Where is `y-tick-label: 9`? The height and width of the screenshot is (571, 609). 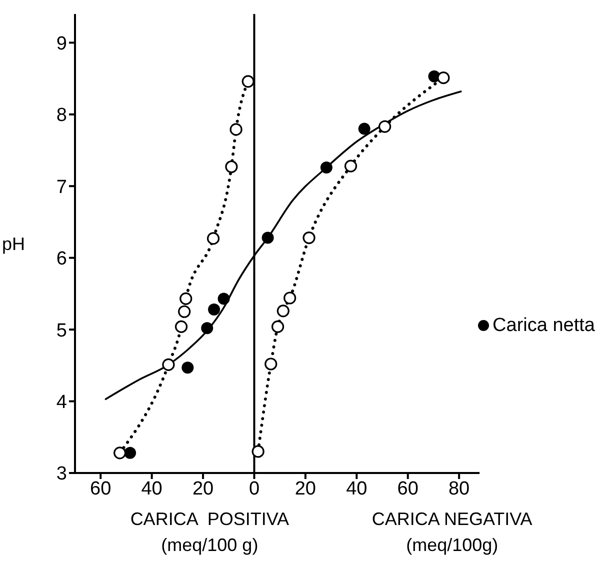 y-tick-label: 9 is located at coordinates (61, 43).